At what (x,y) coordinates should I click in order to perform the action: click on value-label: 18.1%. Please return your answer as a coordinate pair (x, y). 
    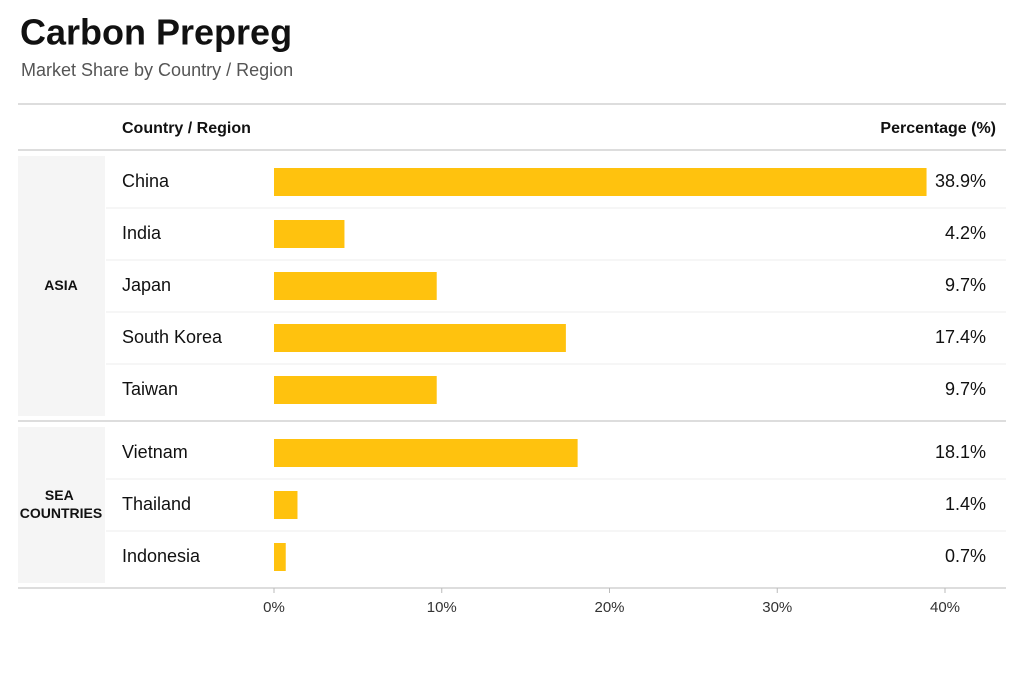
    Looking at the image, I should click on (960, 452).